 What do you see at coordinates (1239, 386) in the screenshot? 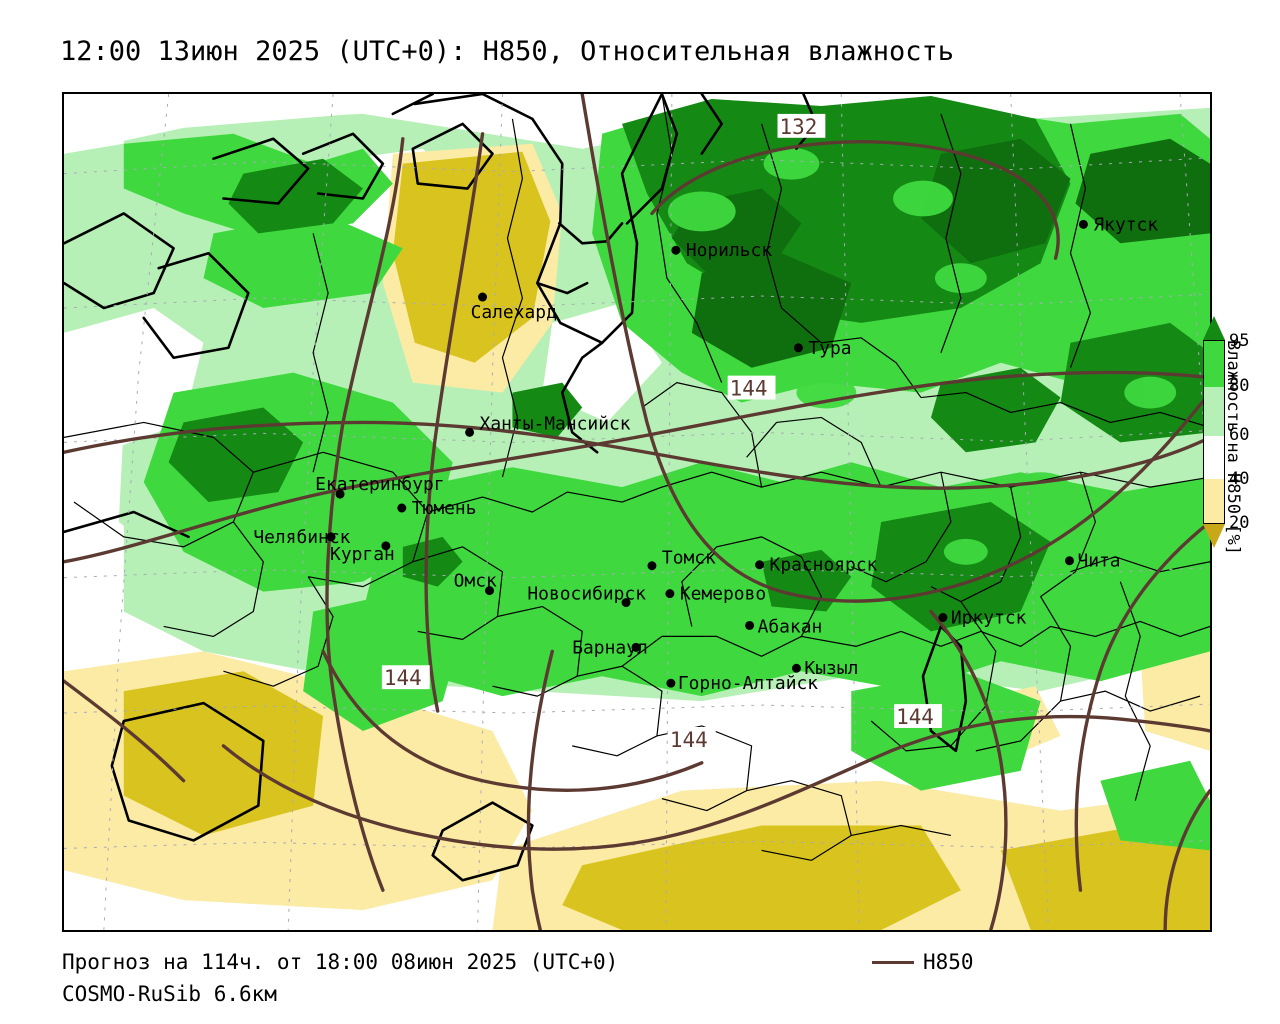
I see `colorbar-tick-80: 80` at bounding box center [1239, 386].